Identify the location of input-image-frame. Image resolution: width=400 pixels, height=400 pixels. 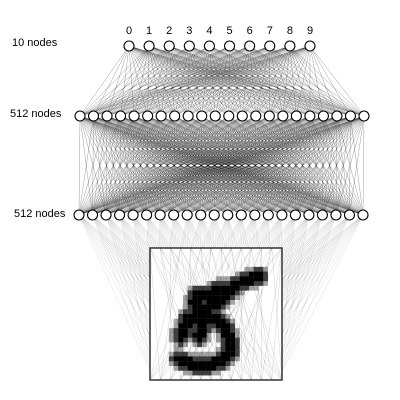
(216, 314).